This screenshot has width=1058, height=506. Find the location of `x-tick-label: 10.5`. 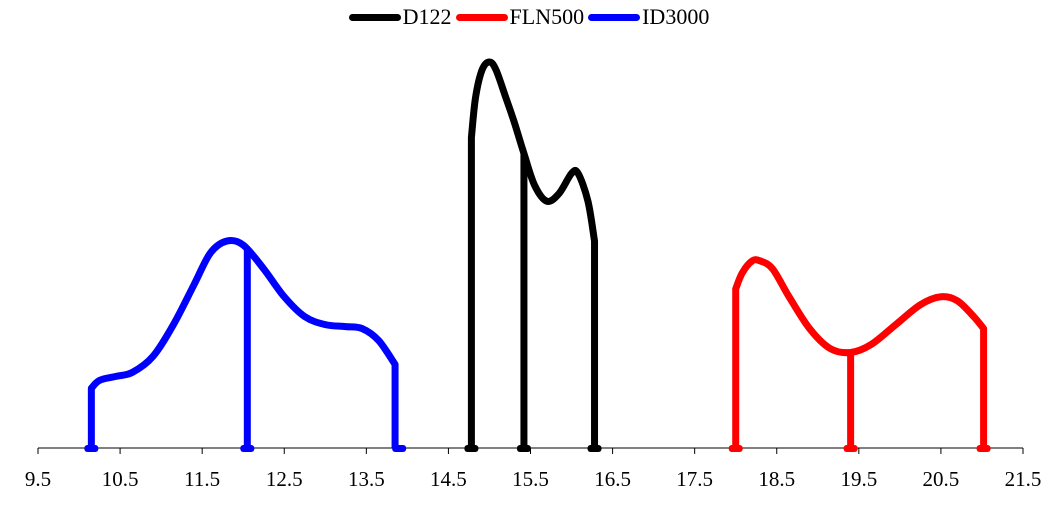

x-tick-label: 10.5 is located at coordinates (120, 479).